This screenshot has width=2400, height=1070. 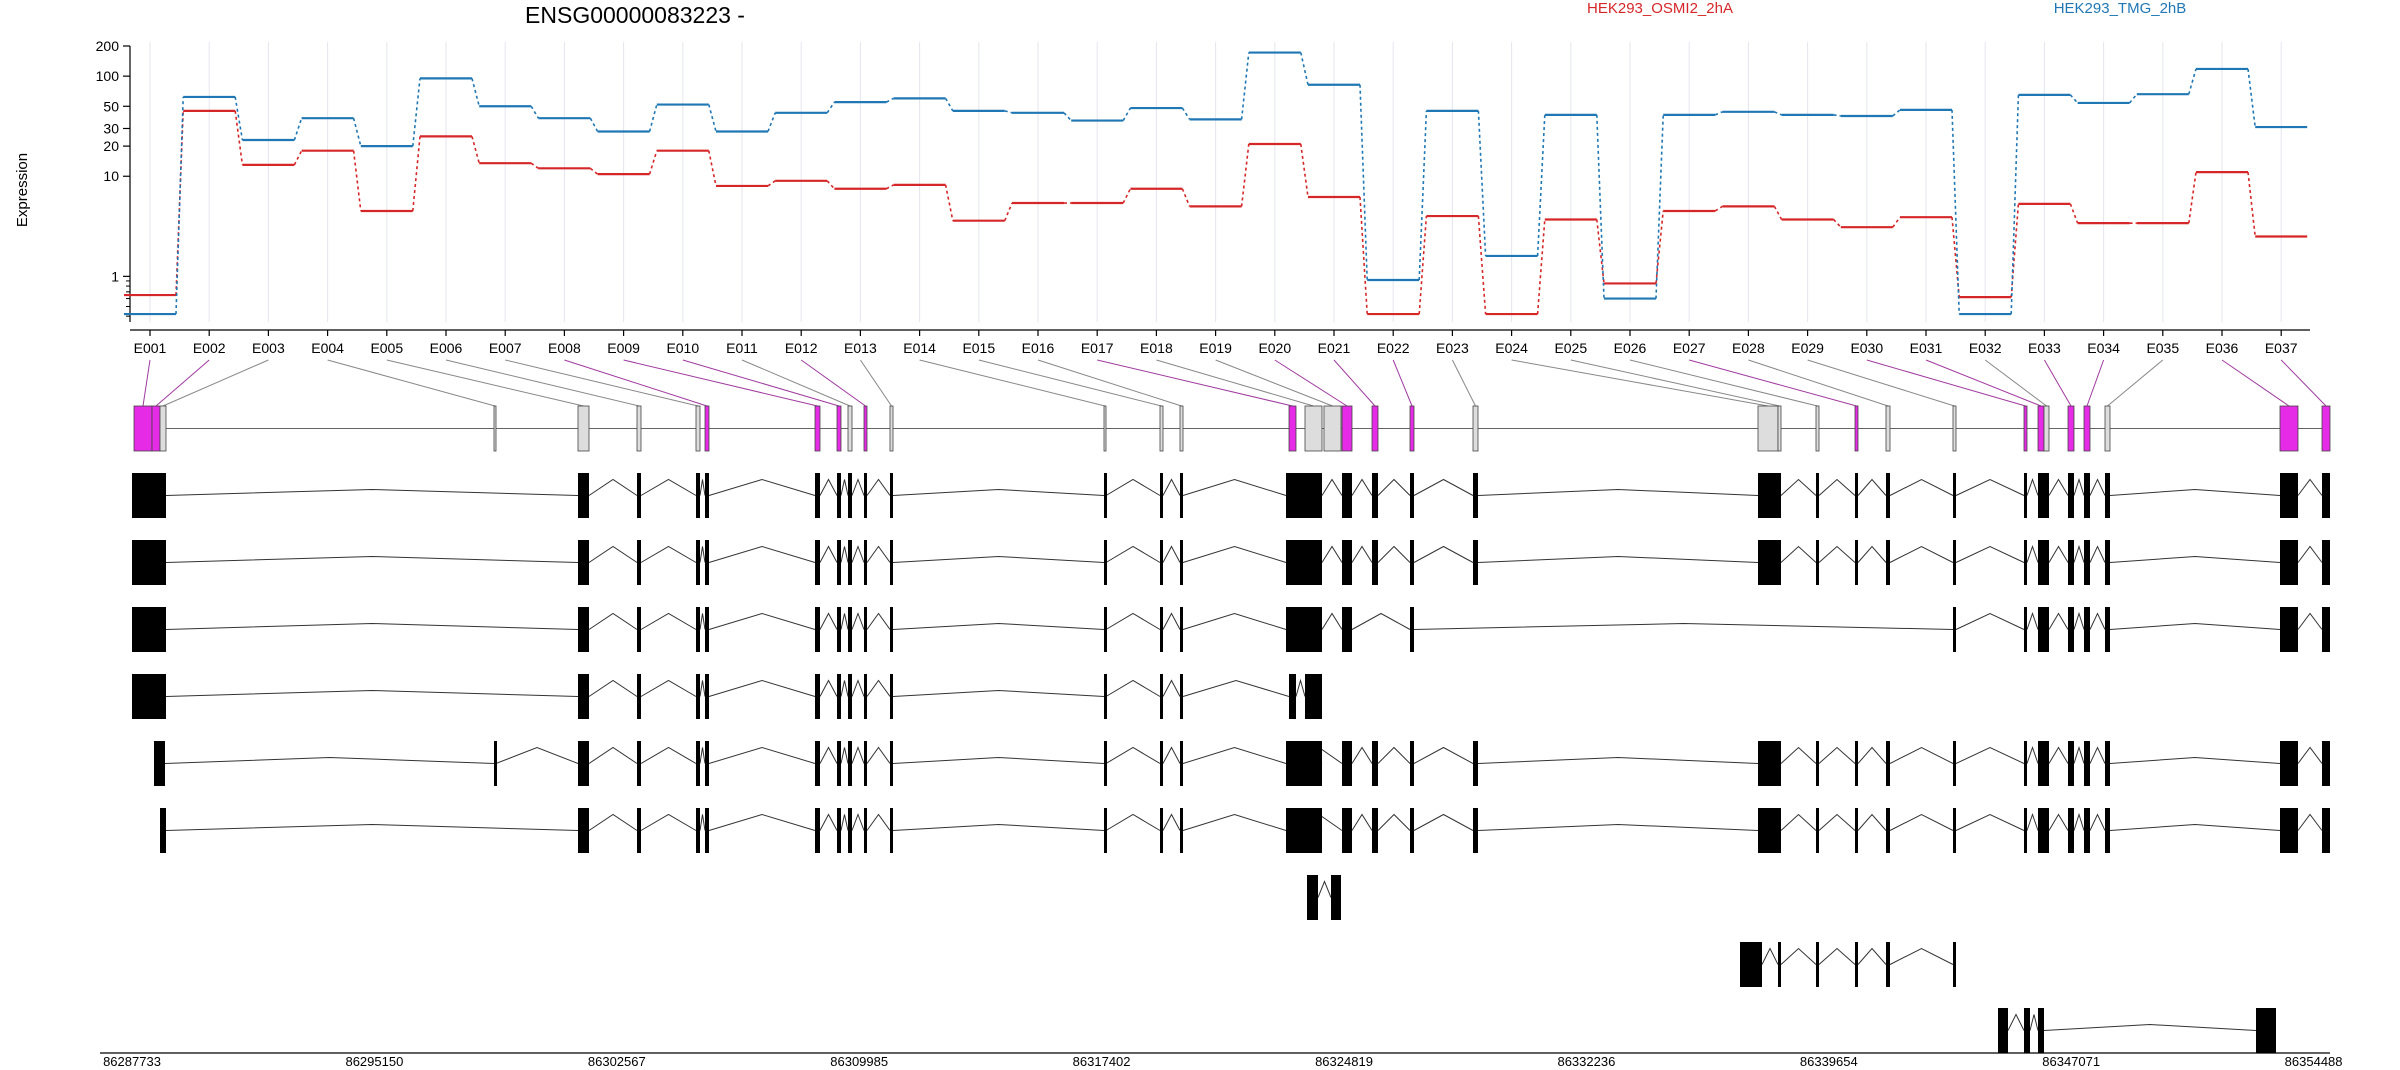 I want to click on exon-block-E020, so click(x=1347, y=428).